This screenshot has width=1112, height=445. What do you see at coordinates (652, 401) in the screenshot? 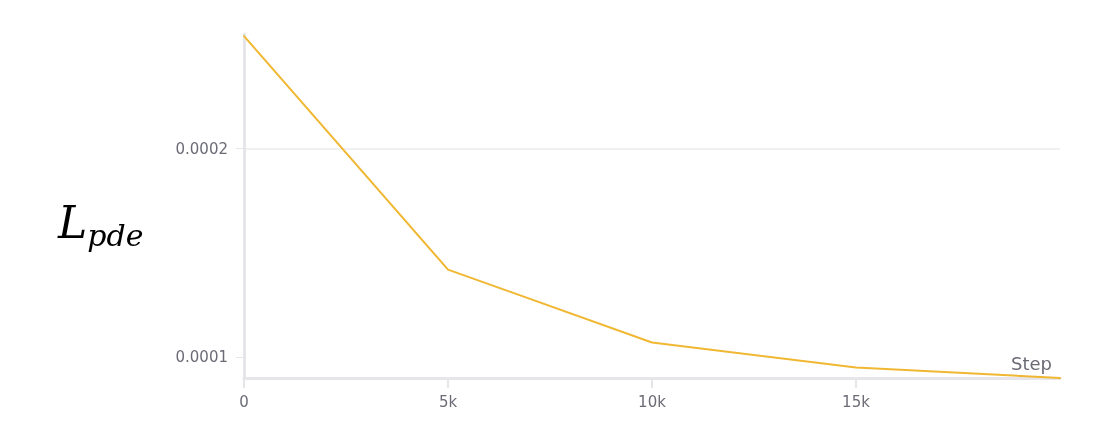
I see `x-tick-label: 10k` at bounding box center [652, 401].